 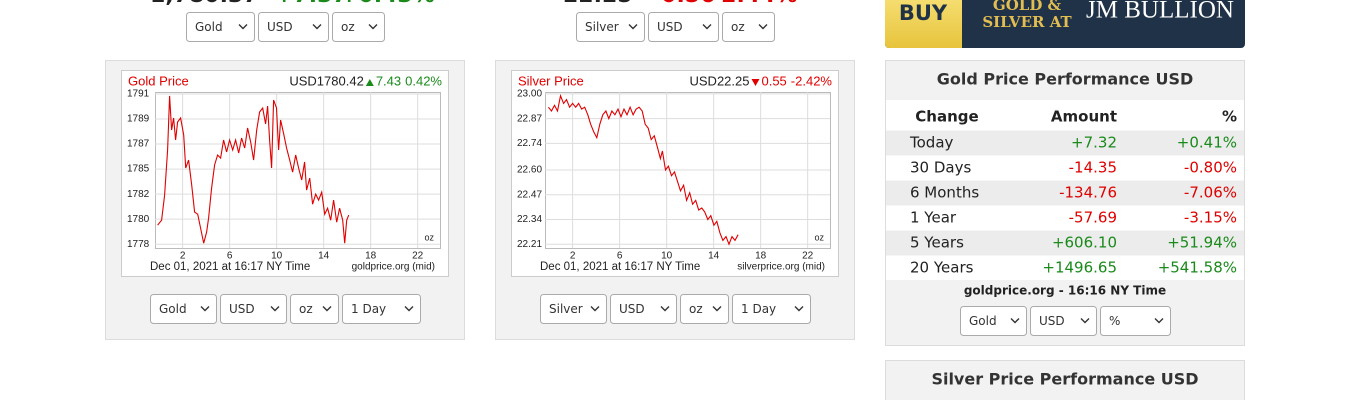 I want to click on row-label: 30 Days, so click(x=940, y=168).